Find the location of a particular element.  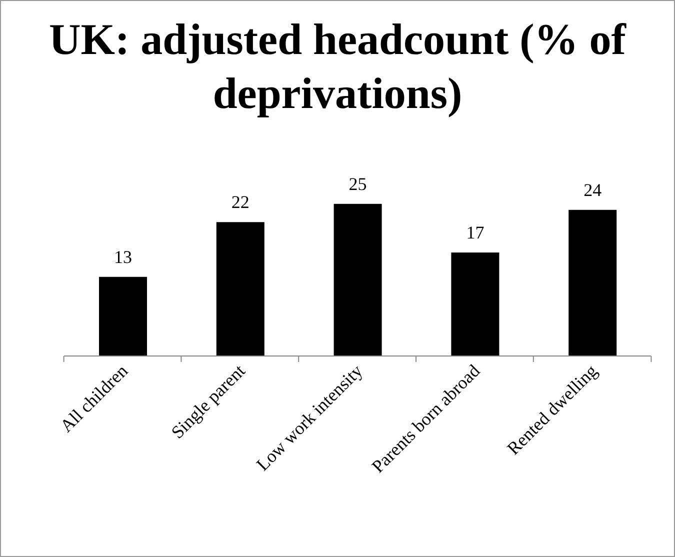

data-label: 17 is located at coordinates (475, 232).